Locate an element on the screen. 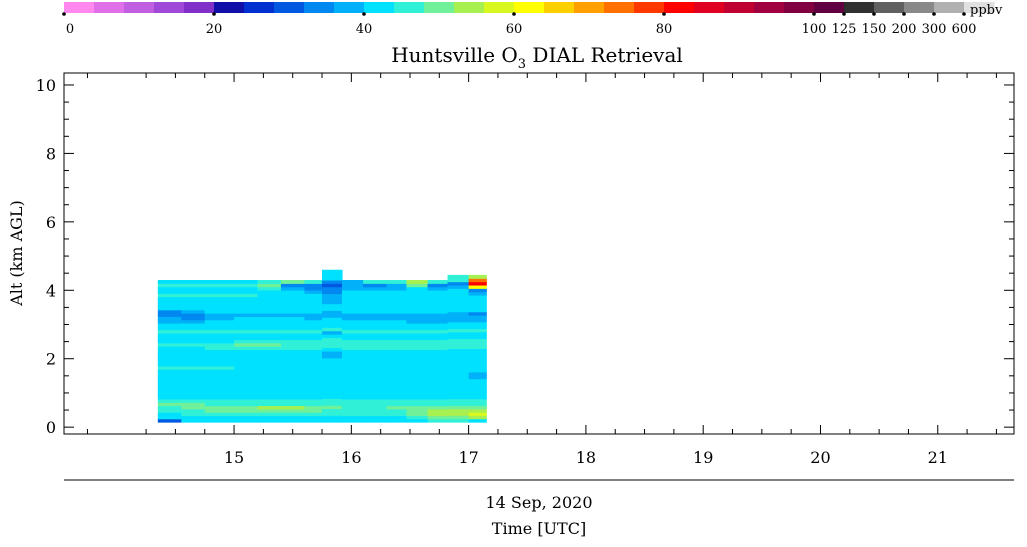  title-main: Huntsville O is located at coordinates (454, 55).